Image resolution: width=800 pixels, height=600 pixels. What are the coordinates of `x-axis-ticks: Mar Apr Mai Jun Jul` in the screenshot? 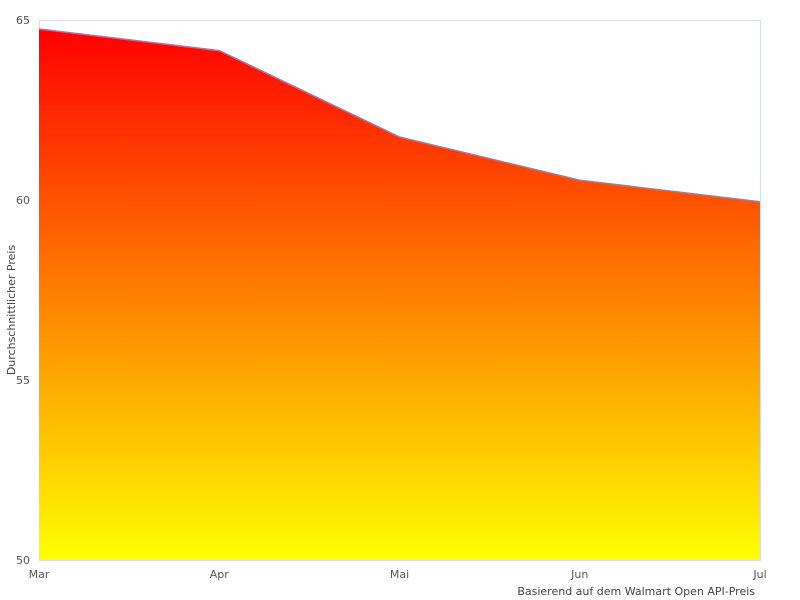 It's located at (398, 574).